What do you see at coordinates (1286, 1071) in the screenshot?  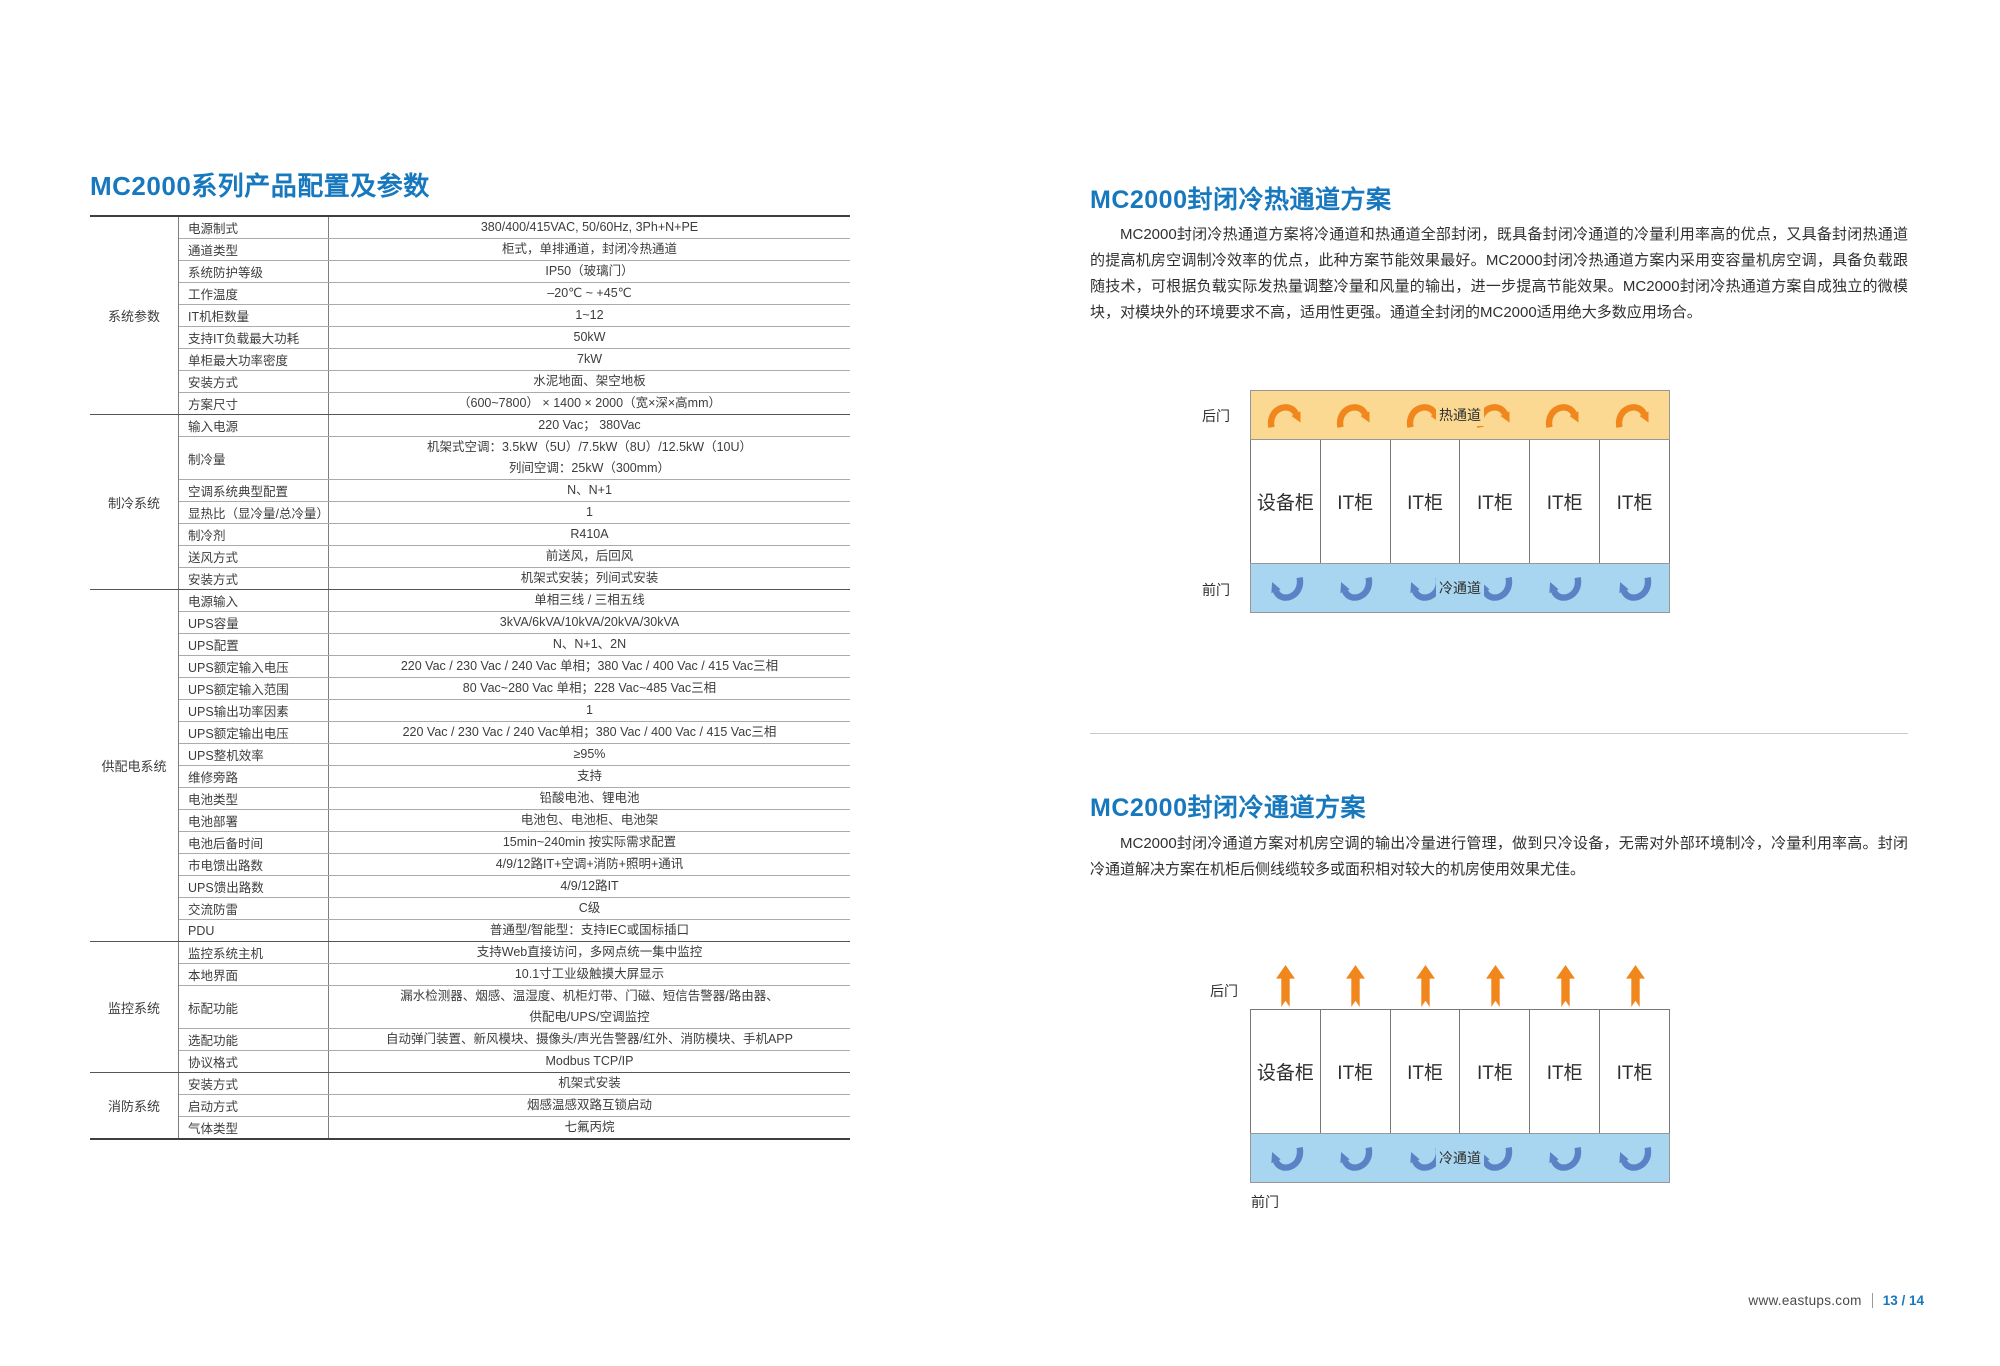 I see `cabinet: 设备柜` at bounding box center [1286, 1071].